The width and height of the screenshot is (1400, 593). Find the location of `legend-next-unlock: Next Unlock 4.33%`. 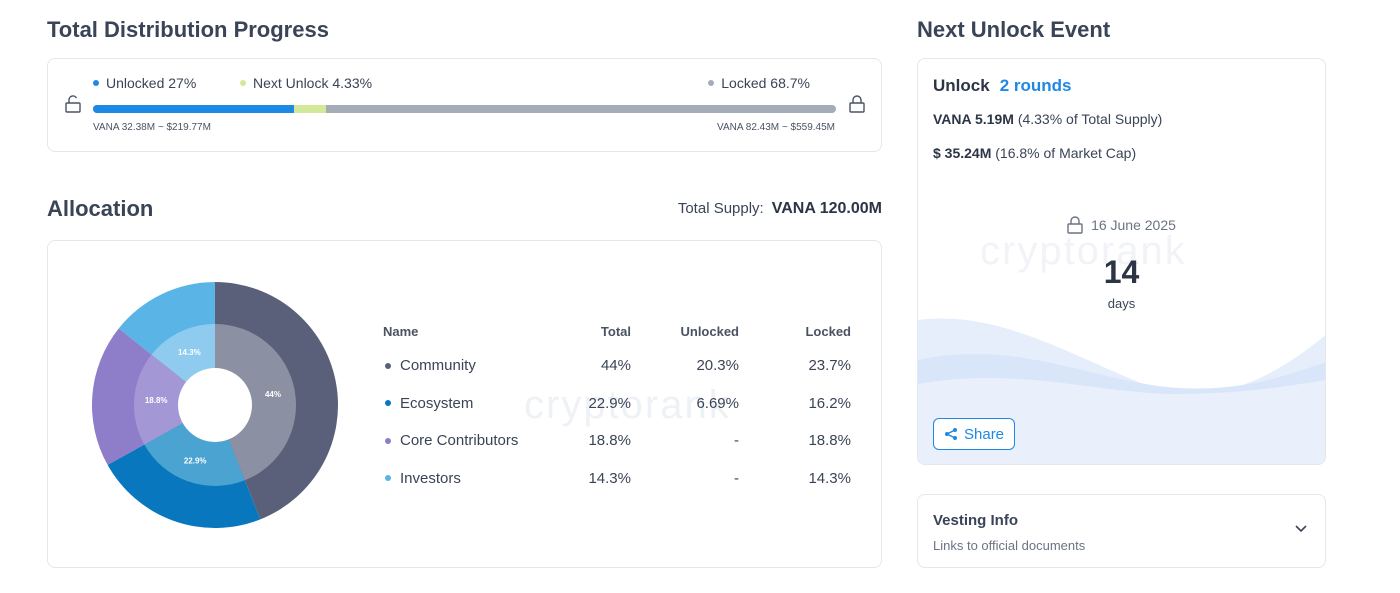

legend-next-unlock: Next Unlock 4.33% is located at coordinates (306, 83).